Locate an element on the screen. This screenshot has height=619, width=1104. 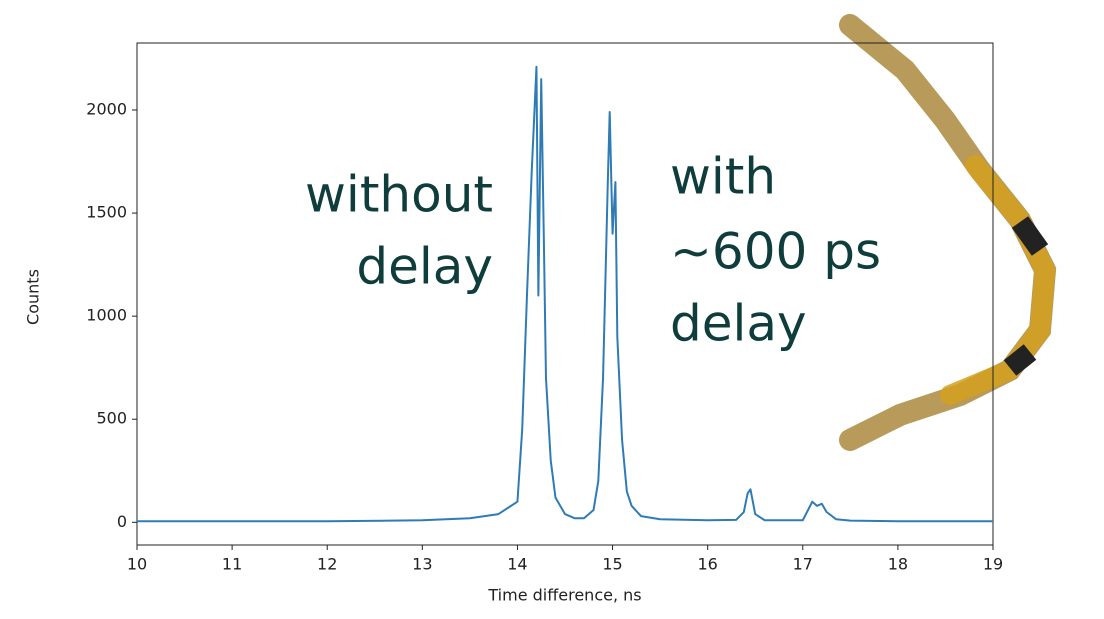
y-tick-label: 0 is located at coordinates (122, 521).